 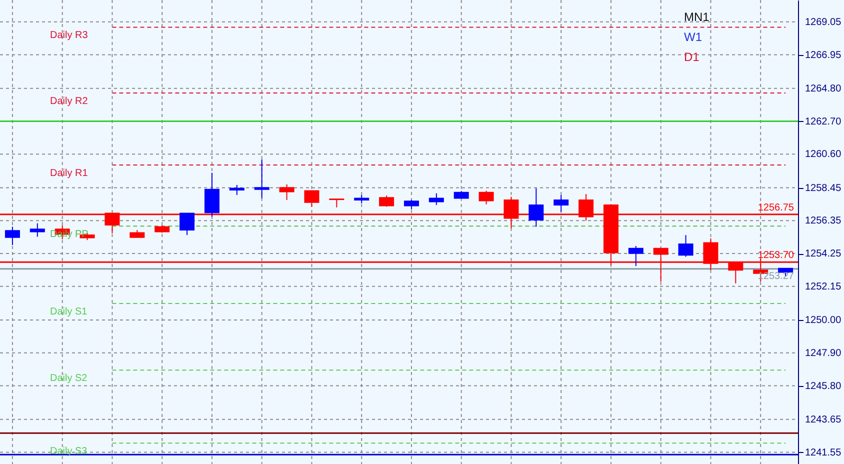 I want to click on y-tick-label: 1252.15, so click(x=823, y=286).